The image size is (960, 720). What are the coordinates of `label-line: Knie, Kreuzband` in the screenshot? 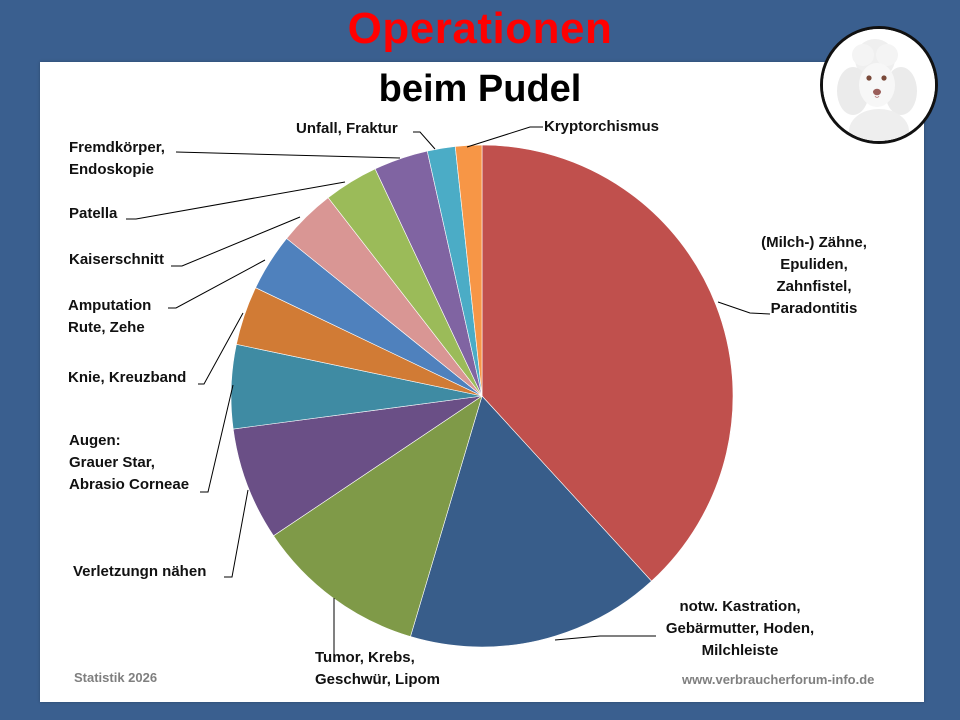 It's located at (127, 377).